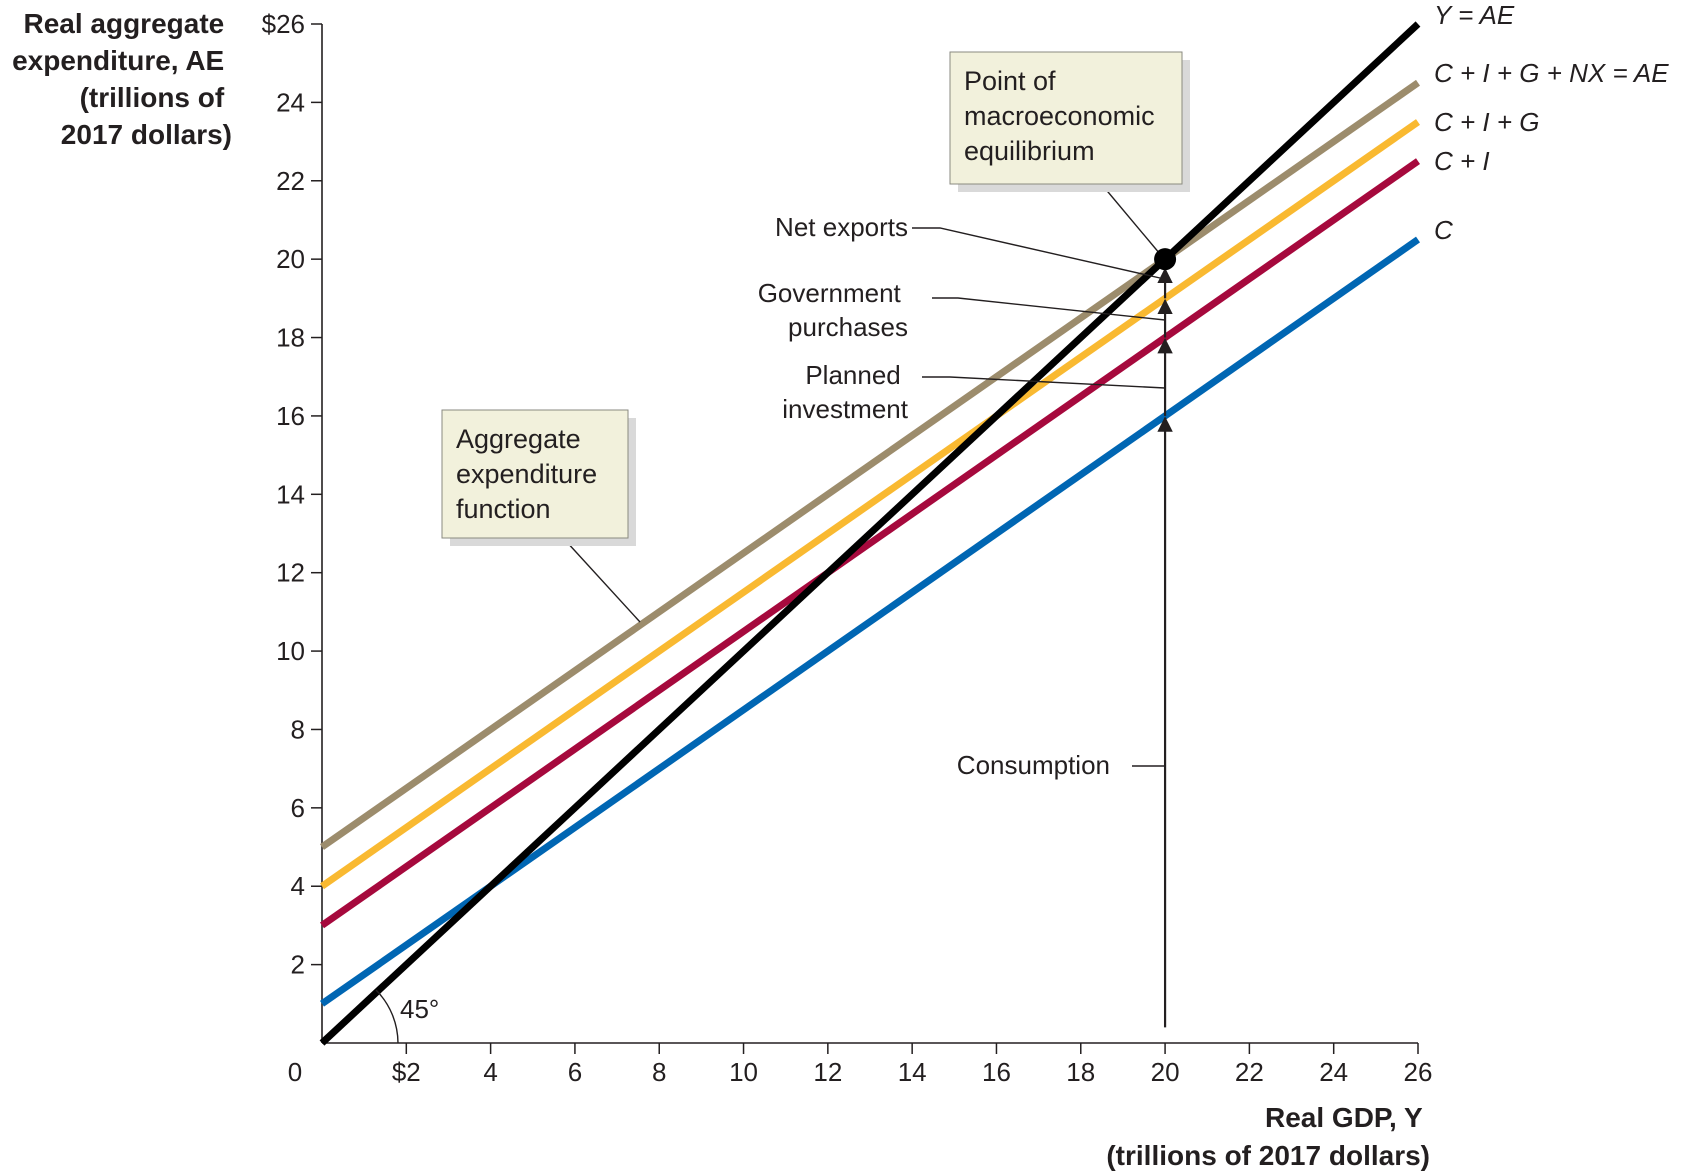 The image size is (1693, 1173). What do you see at coordinates (1029, 151) in the screenshot?
I see `equilibrium-callout-line-3: equilibrium` at bounding box center [1029, 151].